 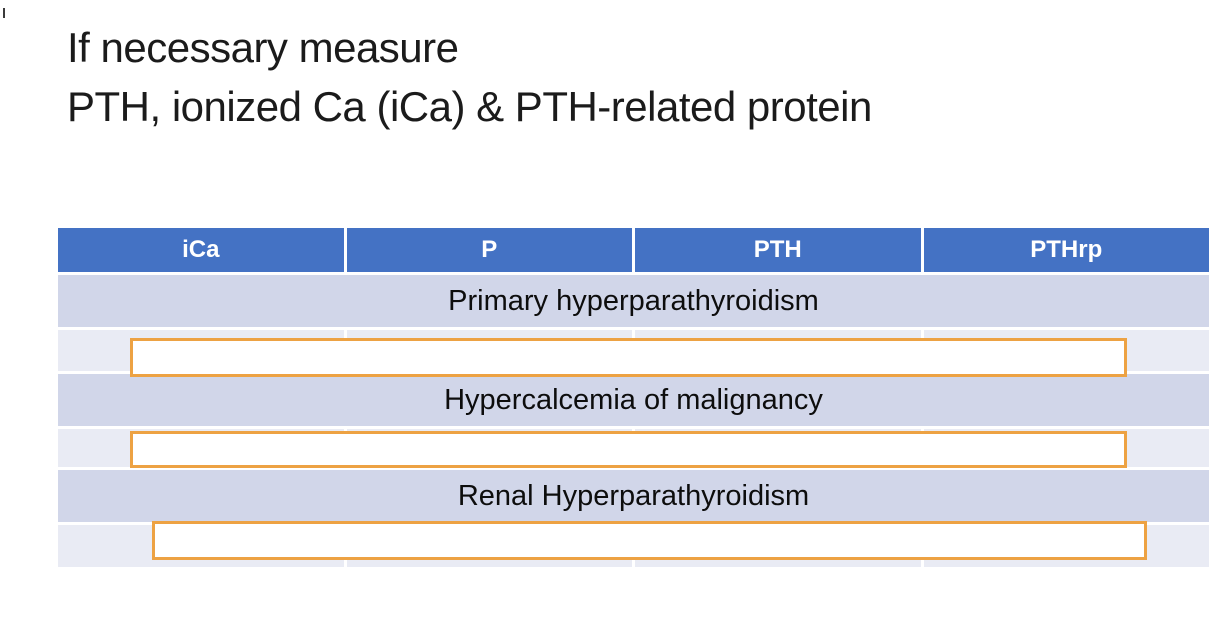 I want to click on title-line-1: If necessary measure, so click(x=263, y=47).